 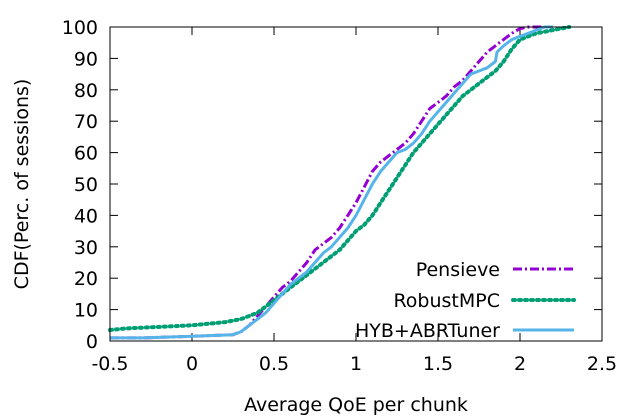 What do you see at coordinates (86, 311) in the screenshot?
I see `y-tick-label: 10` at bounding box center [86, 311].